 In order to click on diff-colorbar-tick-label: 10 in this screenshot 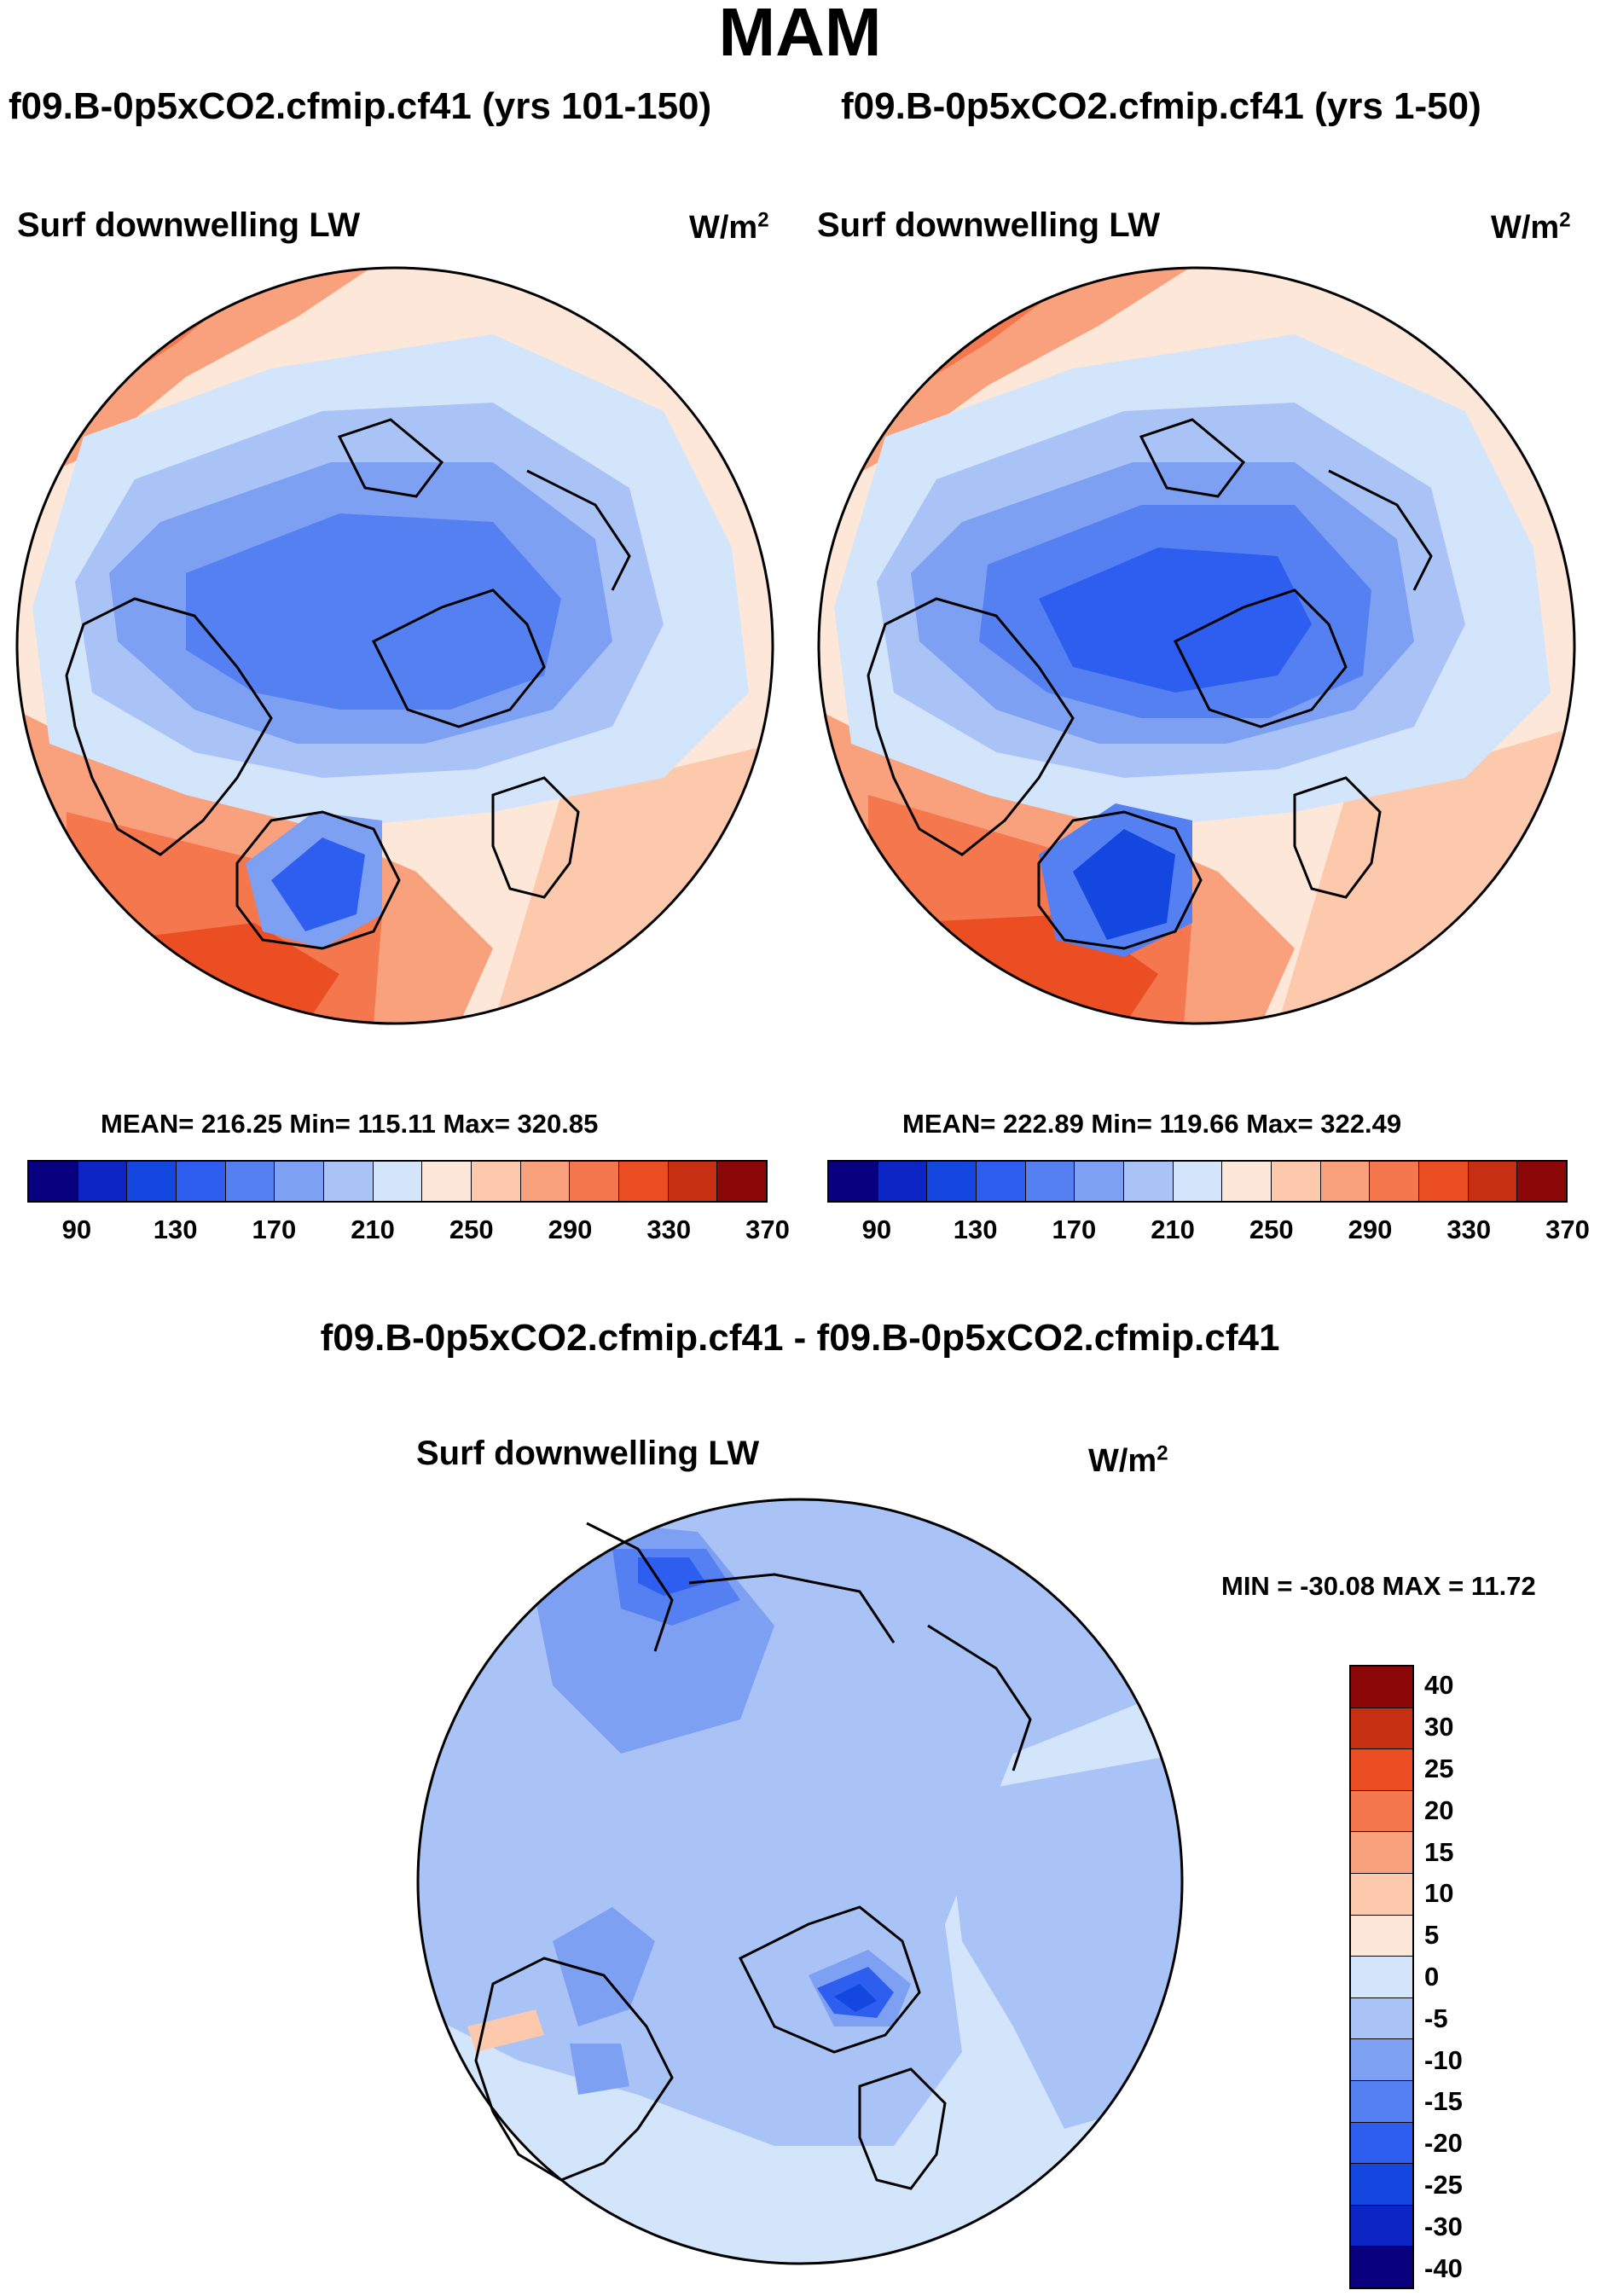, I will do `click(1439, 1893)`.